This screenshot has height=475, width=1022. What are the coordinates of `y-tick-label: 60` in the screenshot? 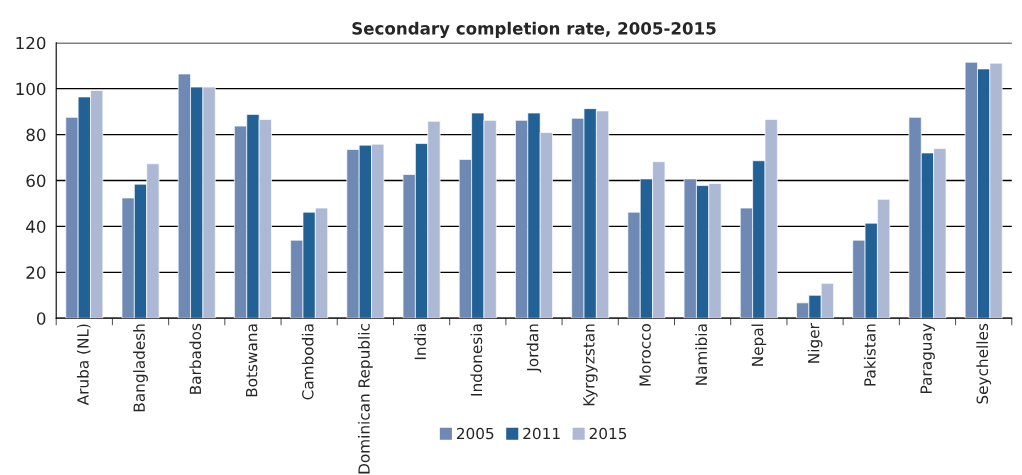 It's located at (36, 181).